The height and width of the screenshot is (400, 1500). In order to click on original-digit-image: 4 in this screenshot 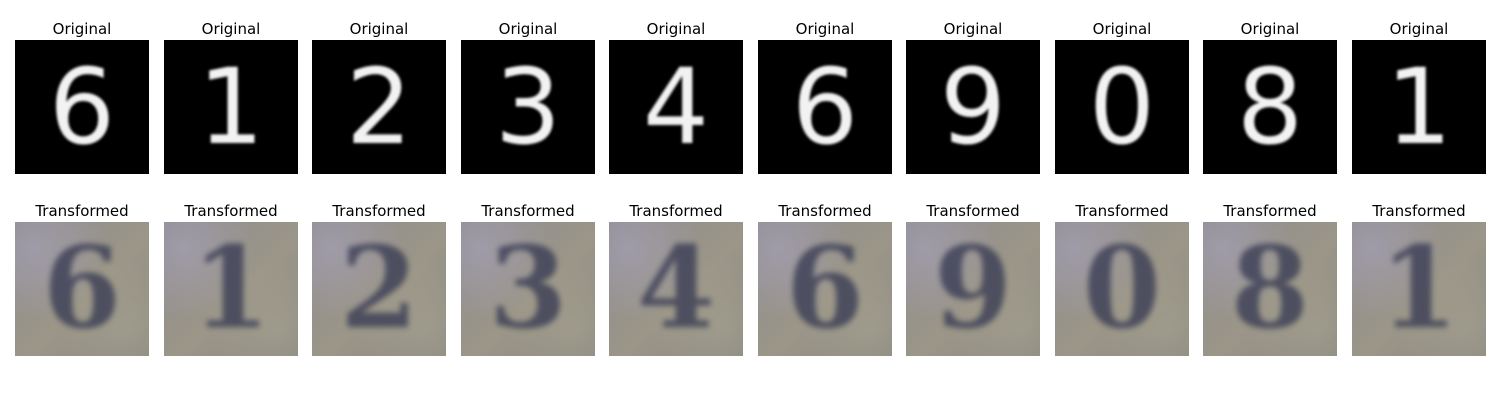, I will do `click(676, 107)`.